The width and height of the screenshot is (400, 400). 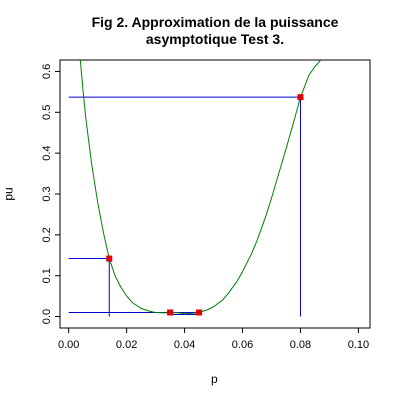 What do you see at coordinates (126, 345) in the screenshot?
I see `x-tick-label-1: 0.02` at bounding box center [126, 345].